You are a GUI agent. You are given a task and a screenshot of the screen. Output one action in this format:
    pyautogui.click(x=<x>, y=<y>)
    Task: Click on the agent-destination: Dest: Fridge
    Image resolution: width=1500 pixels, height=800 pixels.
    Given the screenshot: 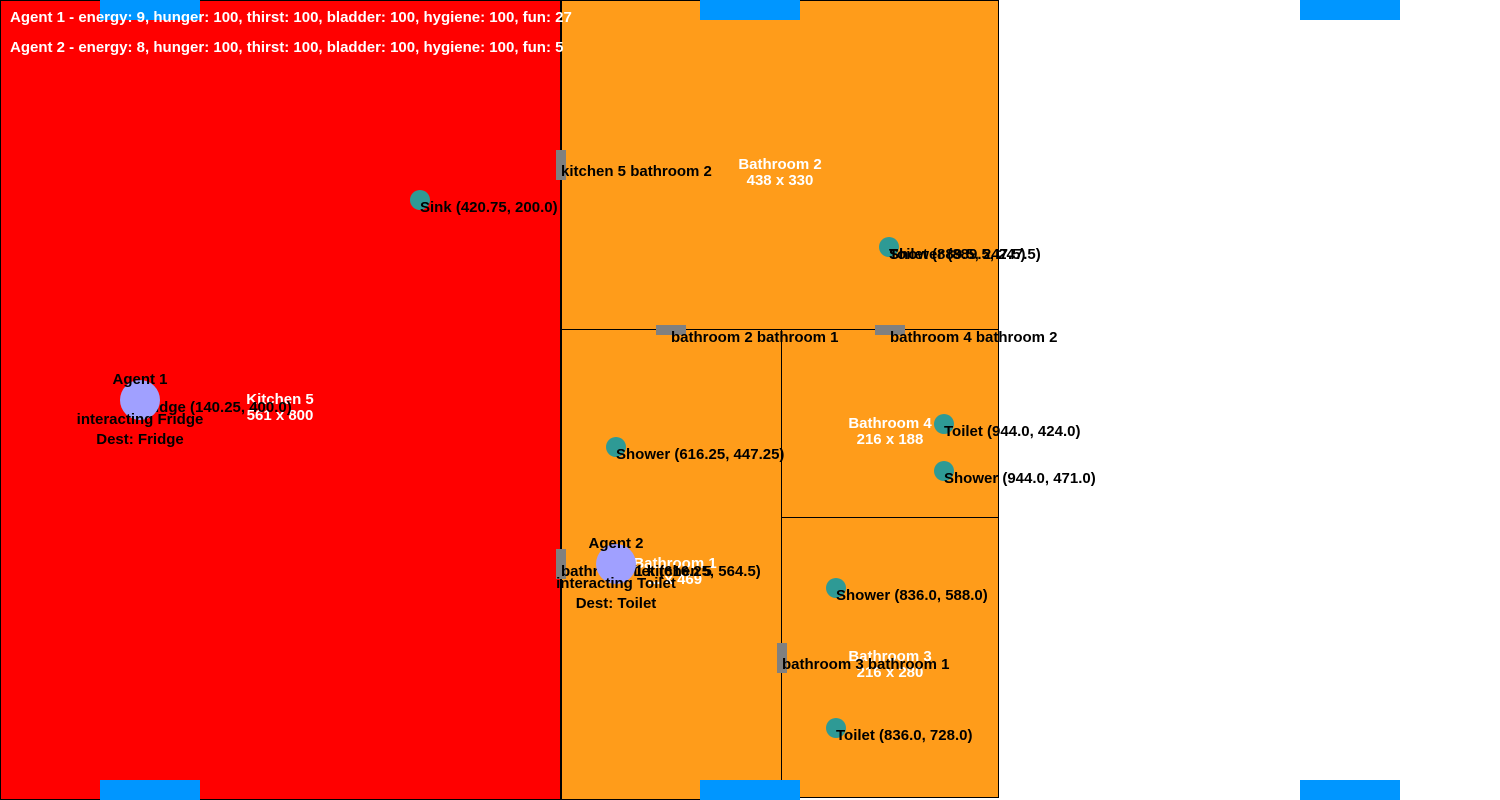 What is the action you would take?
    pyautogui.click(x=140, y=439)
    